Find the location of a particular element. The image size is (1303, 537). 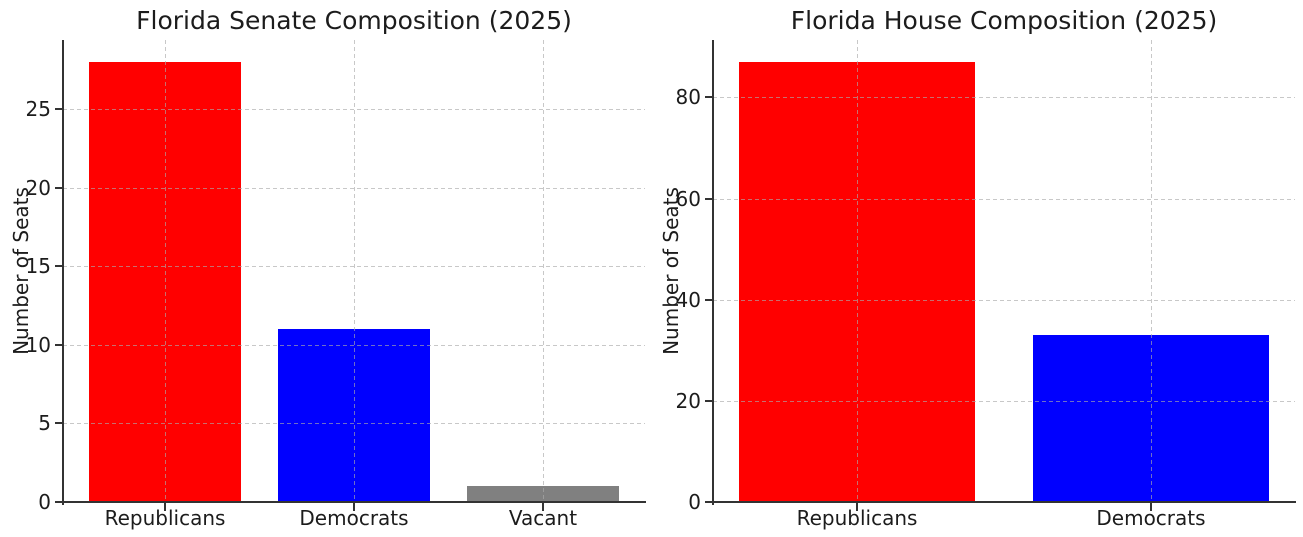

senate-chart-title: Florida Senate Composition (2025) is located at coordinates (354, 20).